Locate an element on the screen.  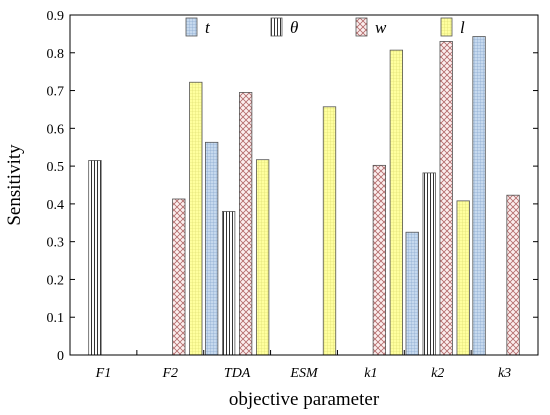
legend-label: θ is located at coordinates (294, 27).